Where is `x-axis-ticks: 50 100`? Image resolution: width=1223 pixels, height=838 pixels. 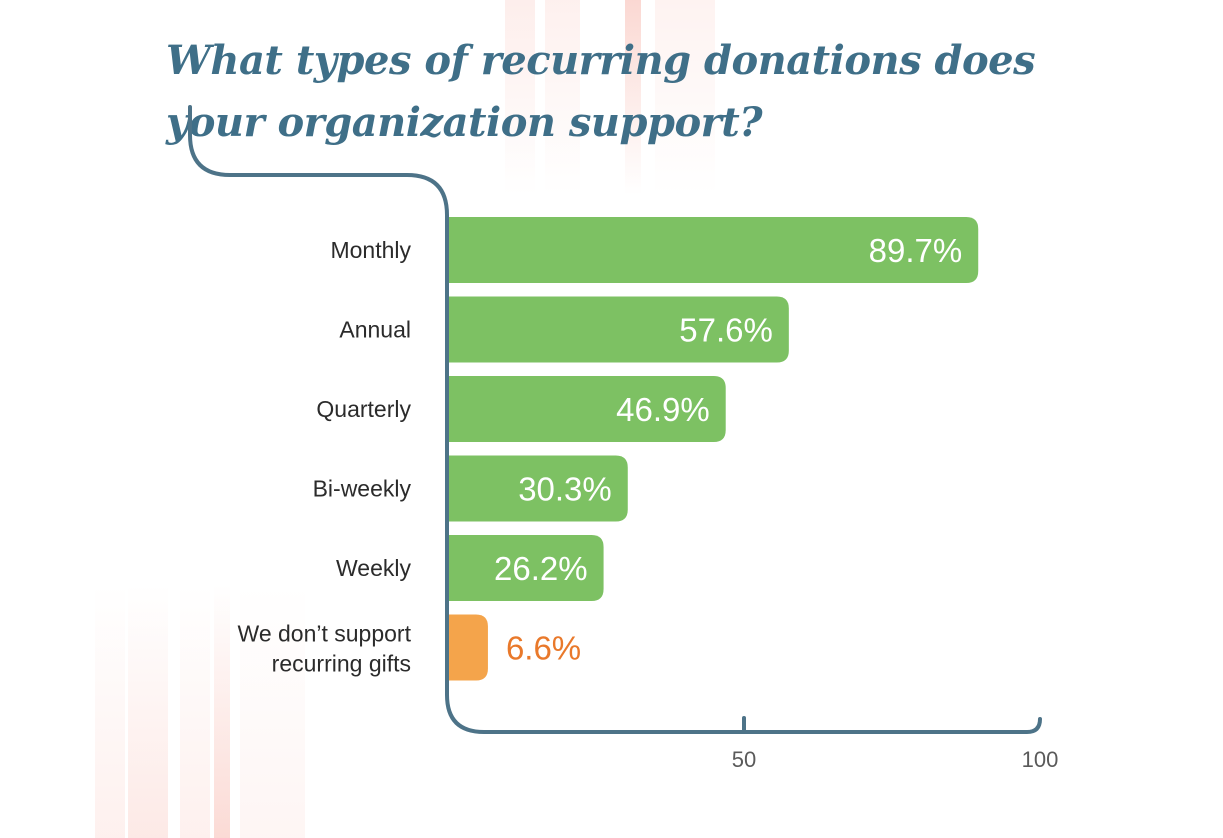 x-axis-ticks: 50 100 is located at coordinates (895, 744).